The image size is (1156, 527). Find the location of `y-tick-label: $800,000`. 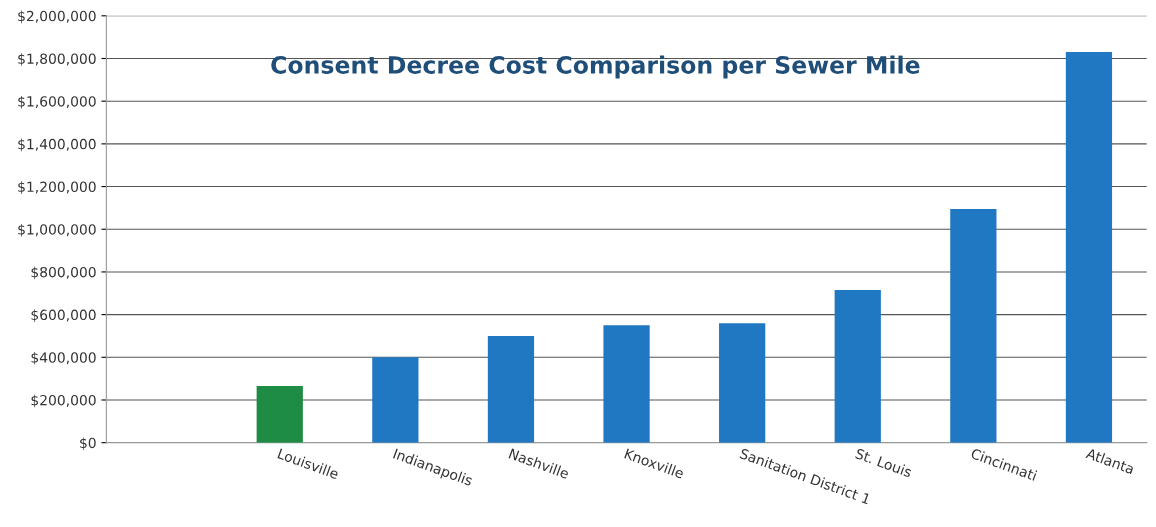

y-tick-label: $800,000 is located at coordinates (63, 273).